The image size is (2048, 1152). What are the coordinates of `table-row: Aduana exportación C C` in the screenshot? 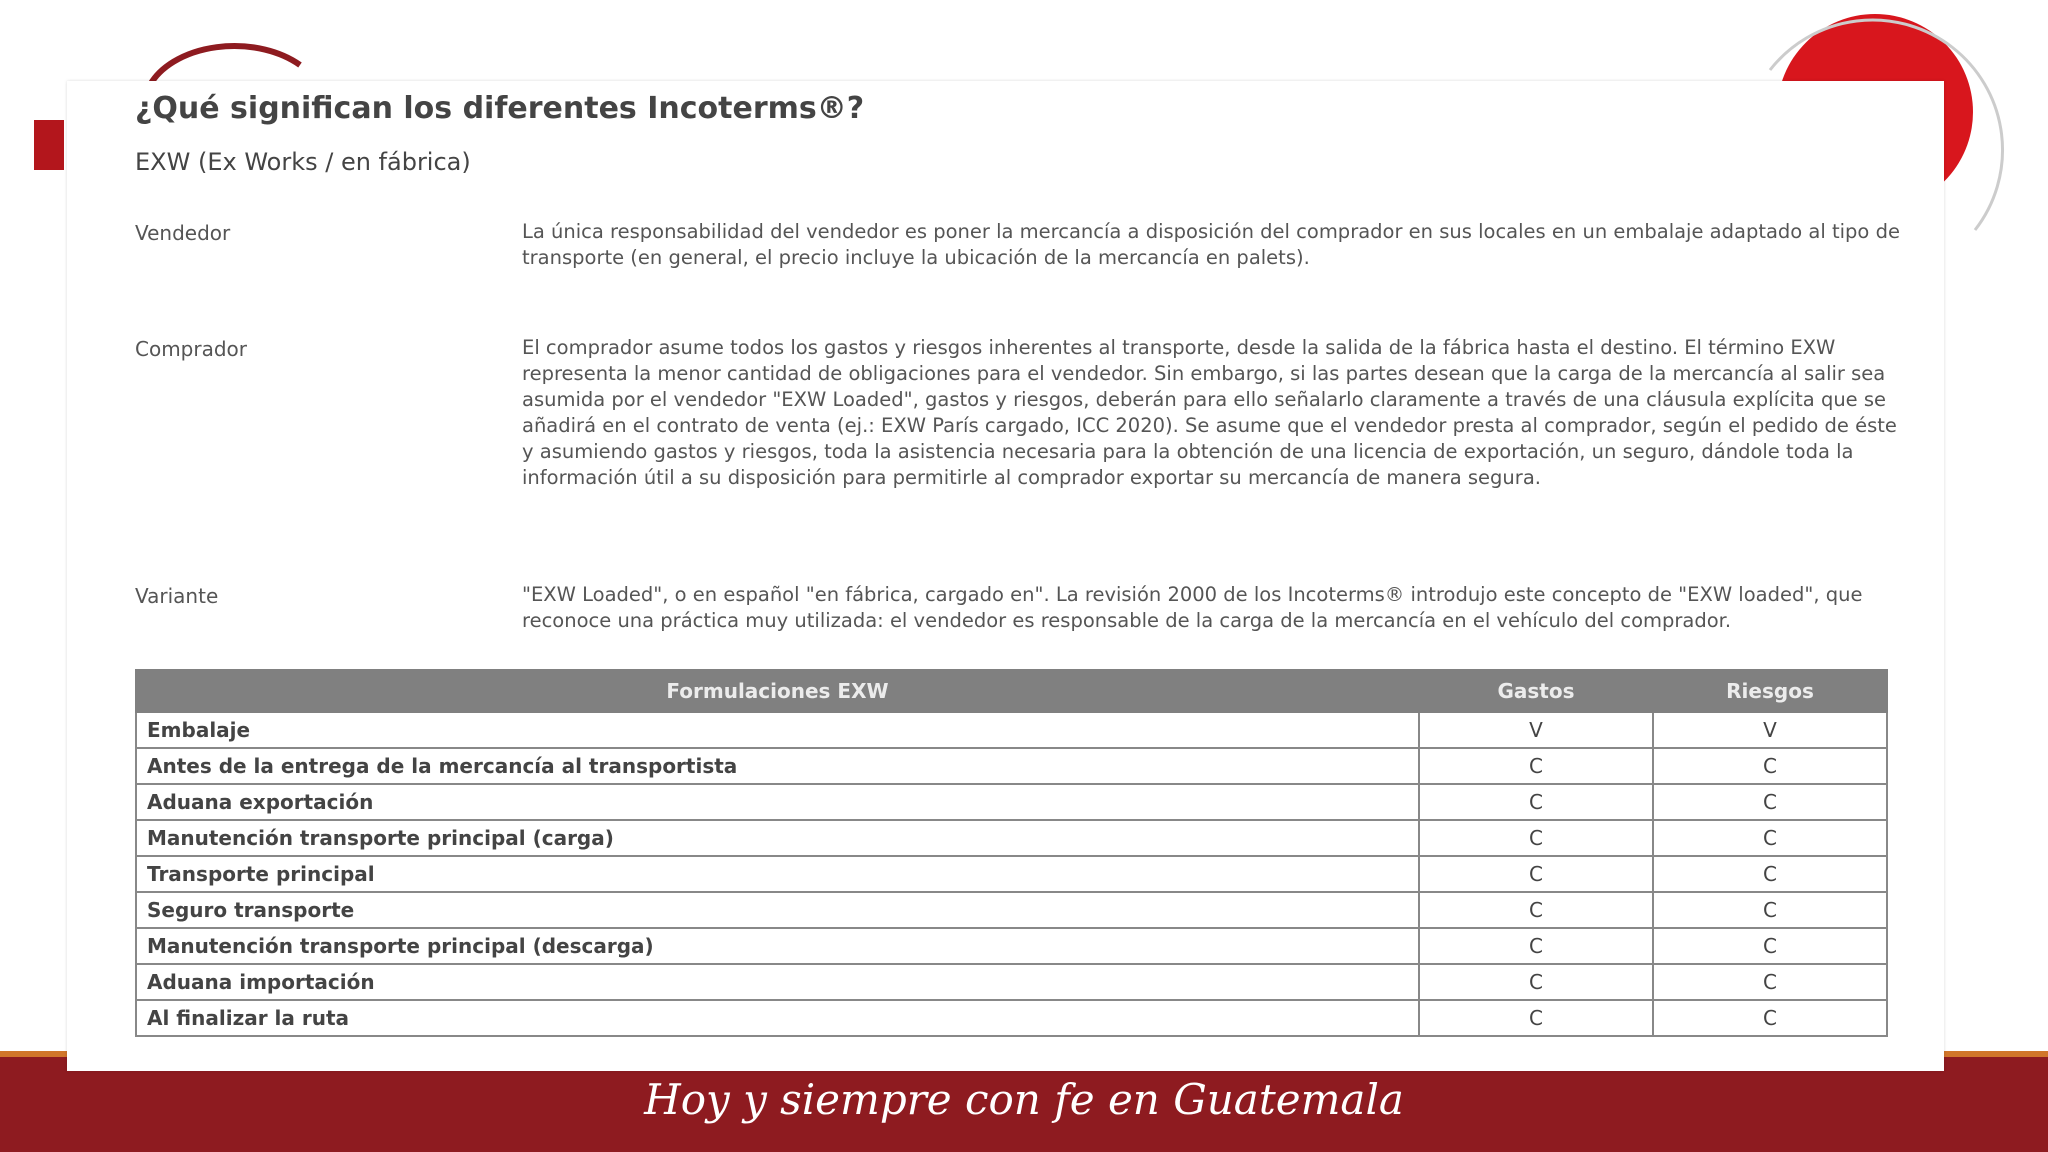 It's located at (1011, 802).